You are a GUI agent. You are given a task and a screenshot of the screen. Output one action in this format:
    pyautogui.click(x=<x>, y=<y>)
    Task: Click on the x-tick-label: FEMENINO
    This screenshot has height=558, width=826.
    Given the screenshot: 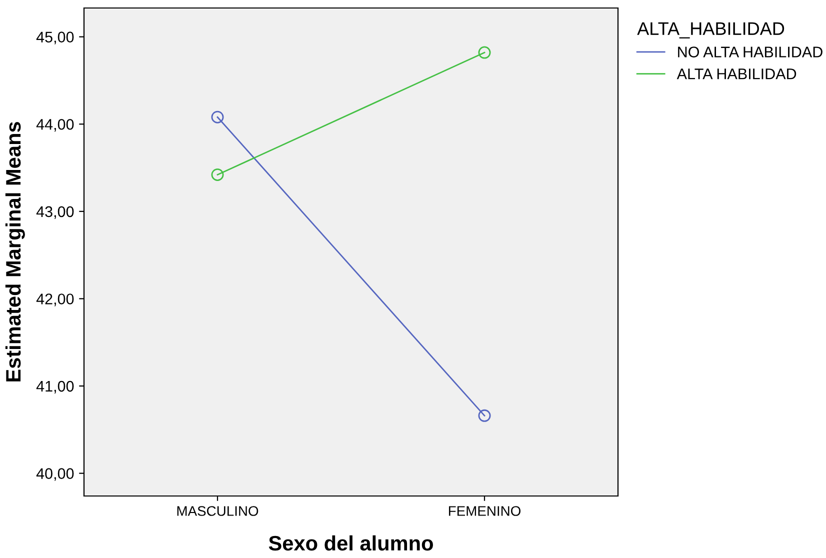 What is the action you would take?
    pyautogui.click(x=484, y=511)
    